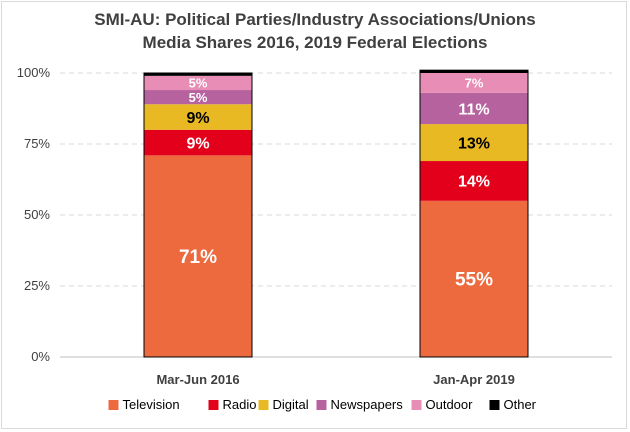 This screenshot has width=630, height=432. I want to click on legend-label: Other, so click(520, 404).